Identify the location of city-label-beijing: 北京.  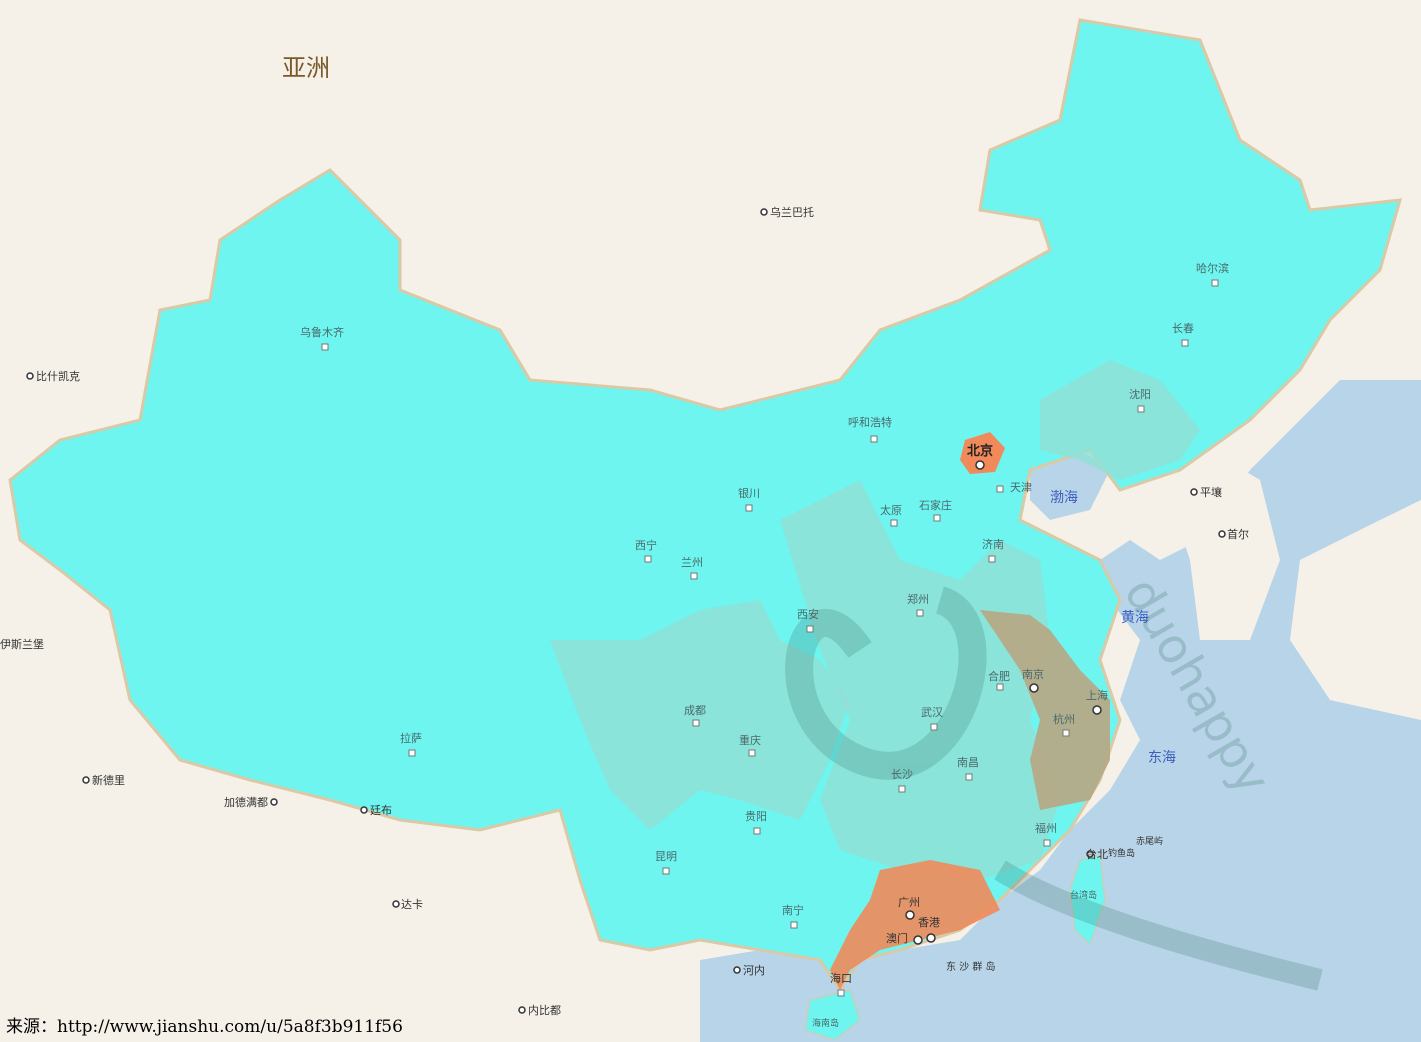
(980, 451).